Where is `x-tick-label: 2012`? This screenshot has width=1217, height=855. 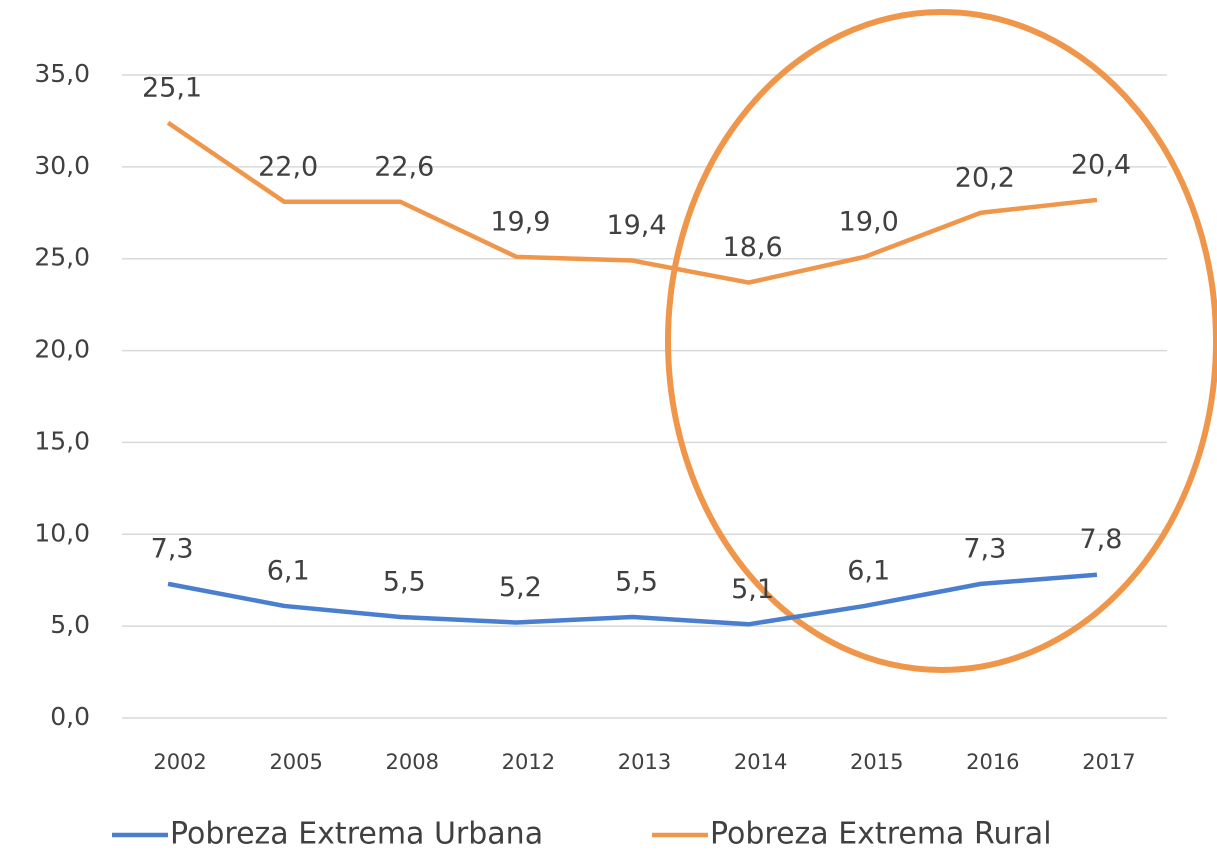
x-tick-label: 2012 is located at coordinates (528, 762).